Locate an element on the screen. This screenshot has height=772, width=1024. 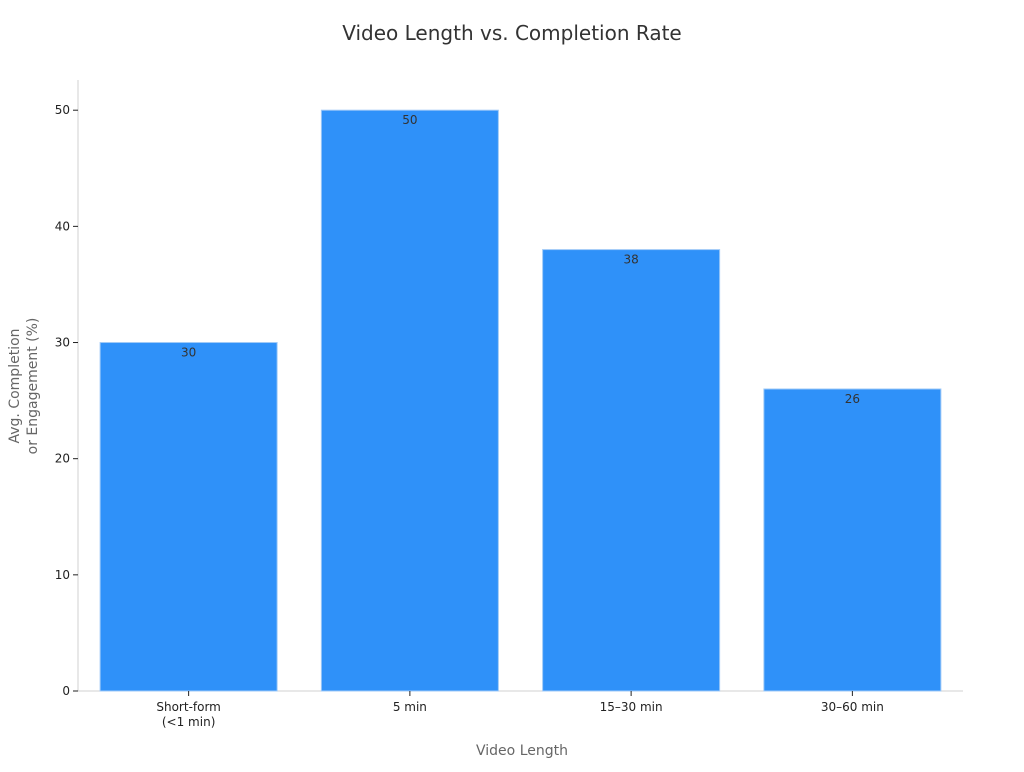
chart-title: Video Length vs. Completion Rate is located at coordinates (511, 33).